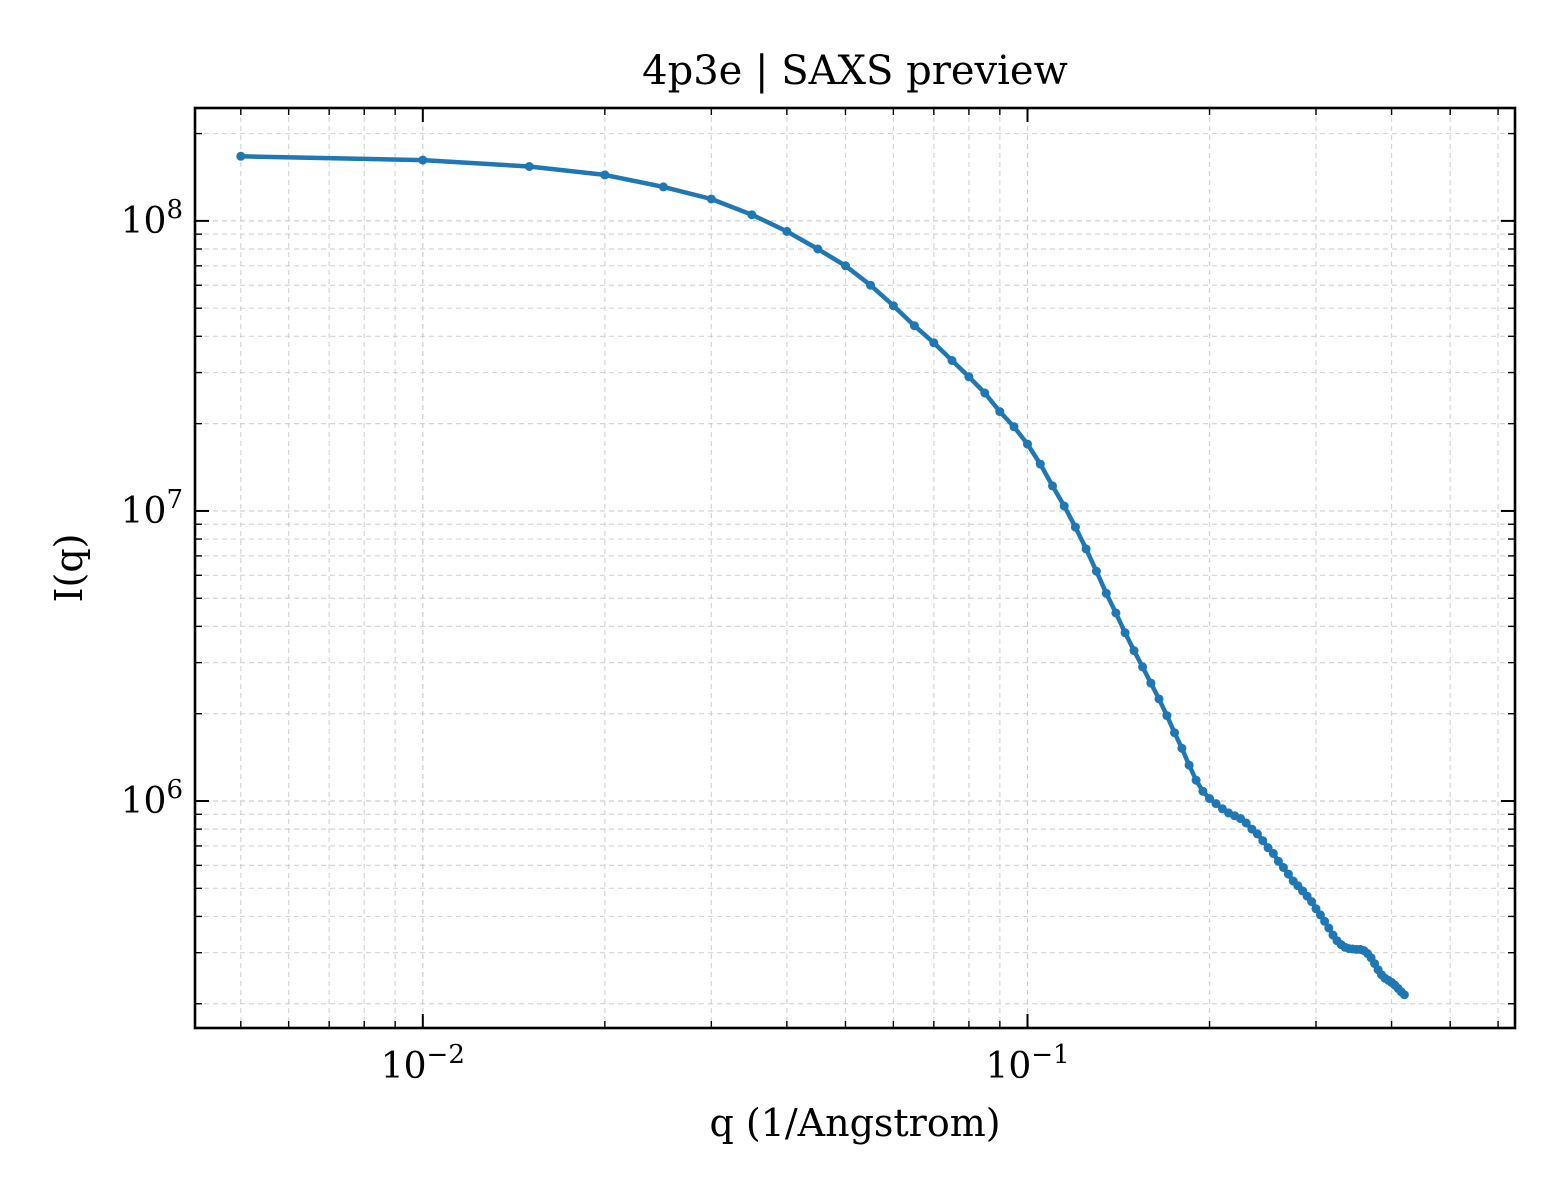  What do you see at coordinates (855, 71) in the screenshot?
I see `chart-title: 4p3e | SAXS preview` at bounding box center [855, 71].